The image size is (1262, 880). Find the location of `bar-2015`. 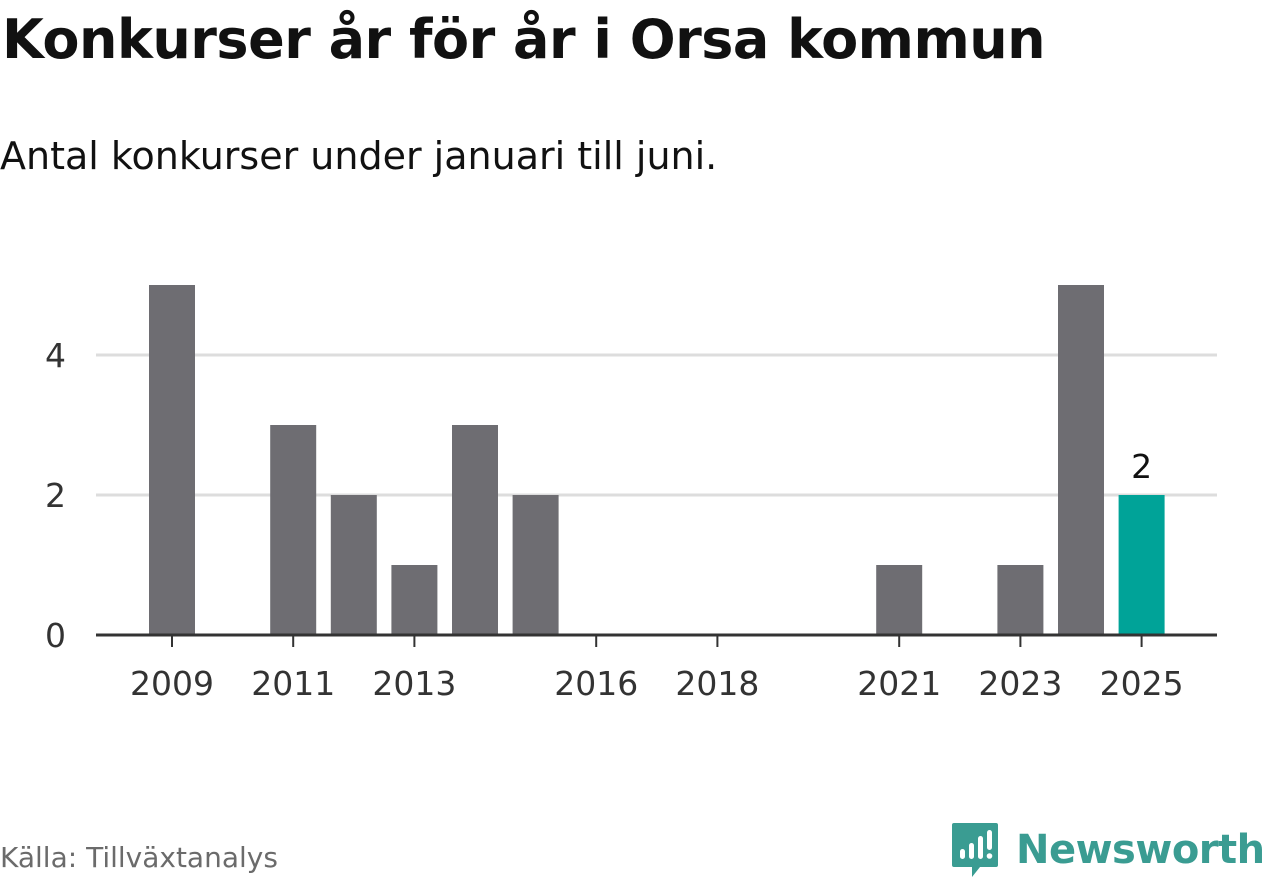

bar-2015 is located at coordinates (535, 565).